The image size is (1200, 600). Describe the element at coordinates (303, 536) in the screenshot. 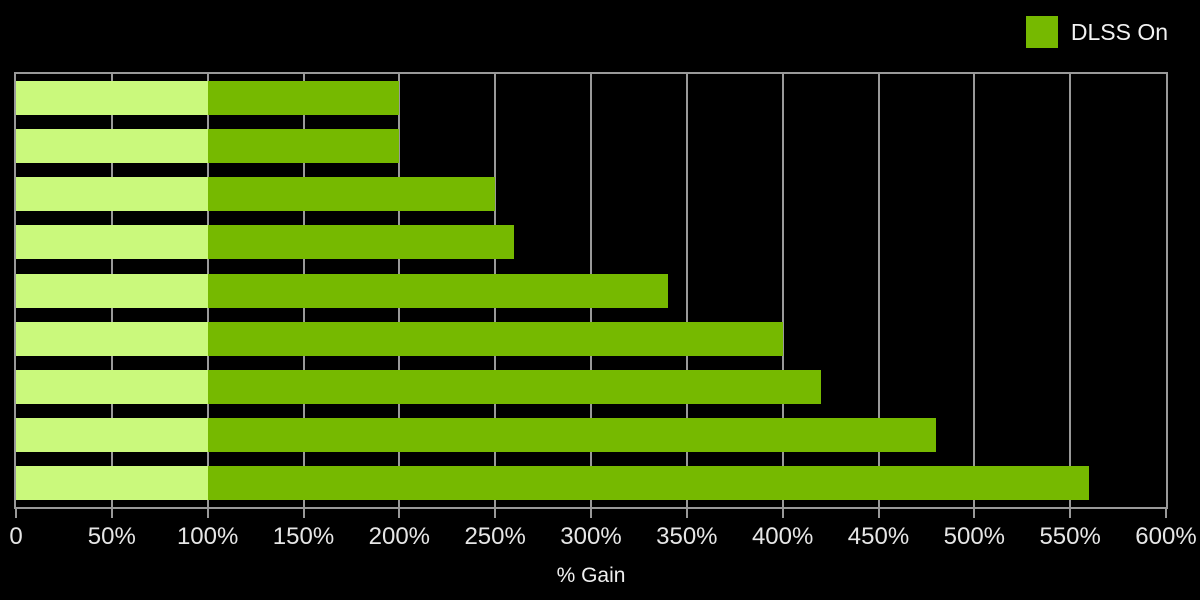

I see `x-tick-label: 150%` at that location.